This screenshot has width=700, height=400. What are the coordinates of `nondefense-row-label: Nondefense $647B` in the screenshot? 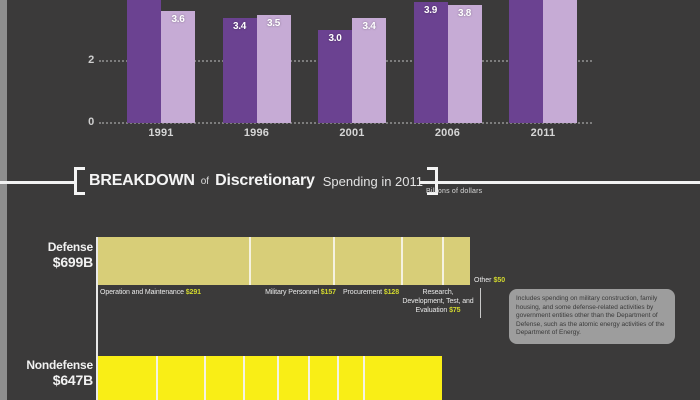 It's located at (51, 373).